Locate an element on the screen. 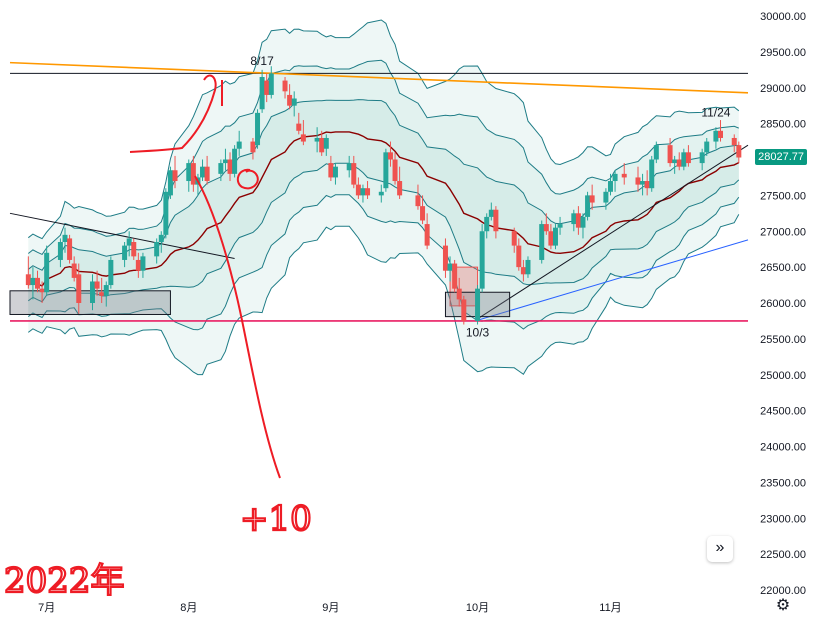 Image resolution: width=815 pixels, height=624 pixels. y-tick-label: 24000.00 is located at coordinates (783, 448).